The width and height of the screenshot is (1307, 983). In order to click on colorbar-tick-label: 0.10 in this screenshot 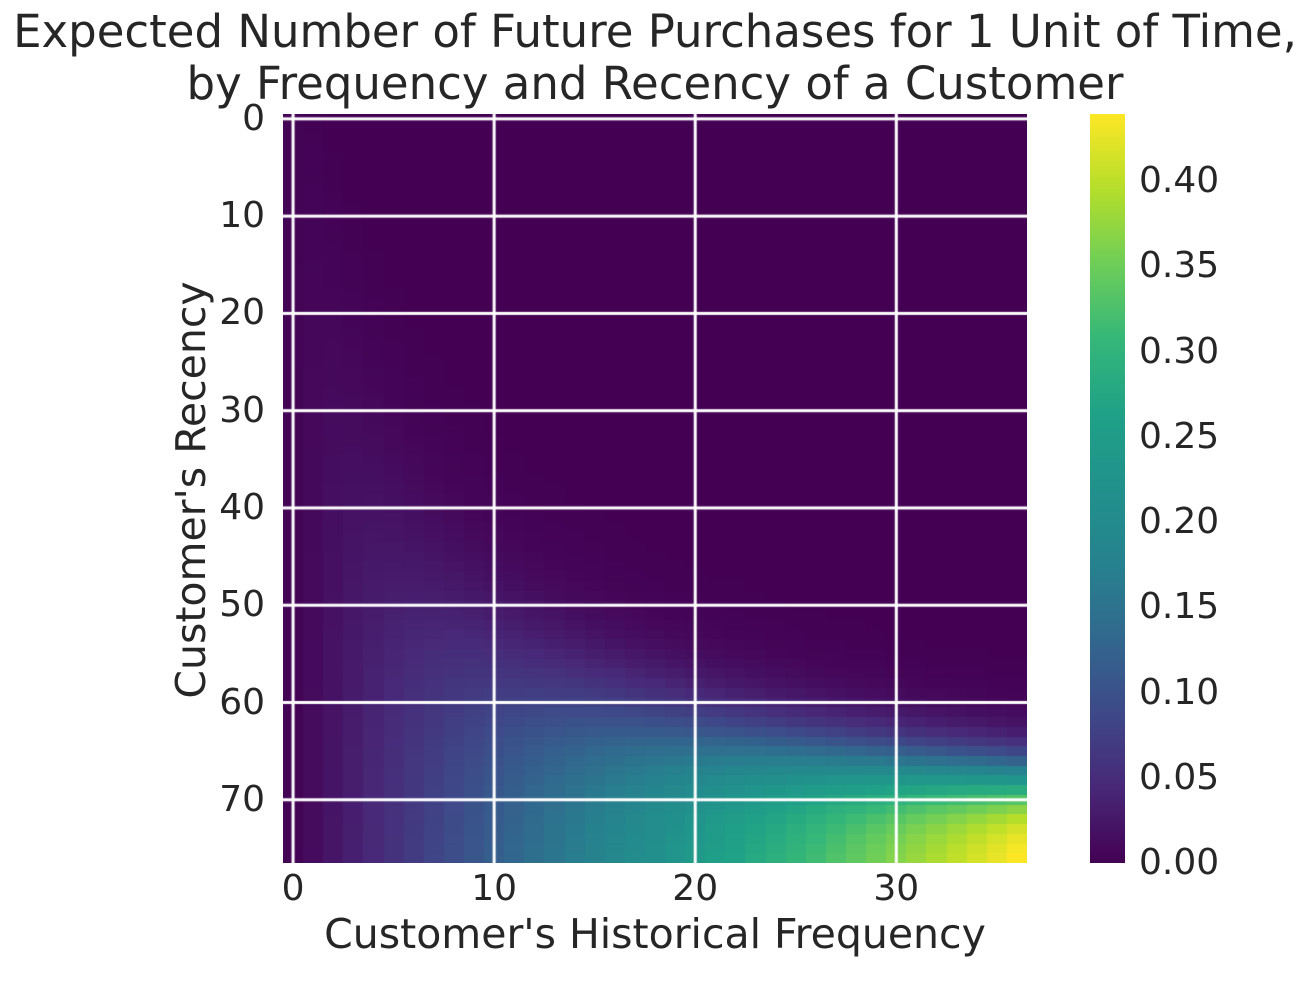, I will do `click(1179, 692)`.